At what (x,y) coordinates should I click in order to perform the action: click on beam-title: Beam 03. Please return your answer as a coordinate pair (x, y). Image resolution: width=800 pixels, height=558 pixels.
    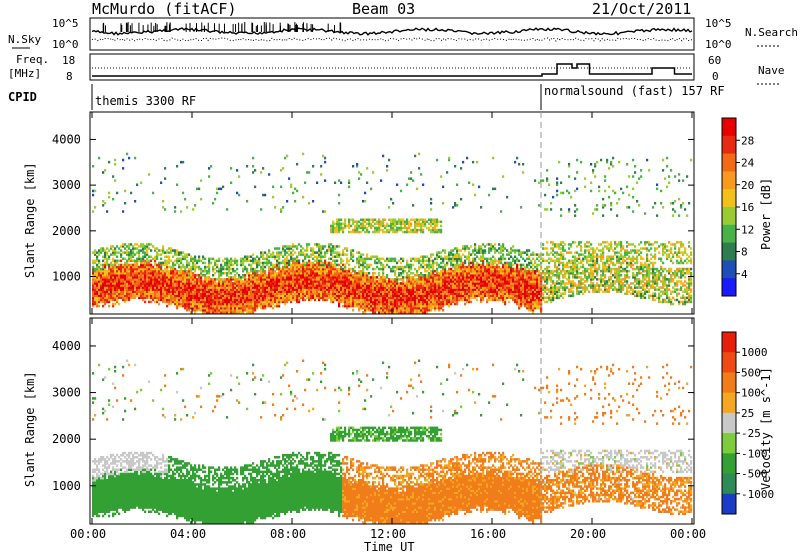
    Looking at the image, I should click on (383, 9).